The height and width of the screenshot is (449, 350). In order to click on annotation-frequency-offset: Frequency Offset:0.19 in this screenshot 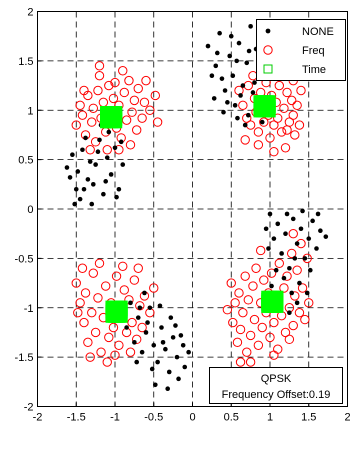, I will do `click(276, 395)`.